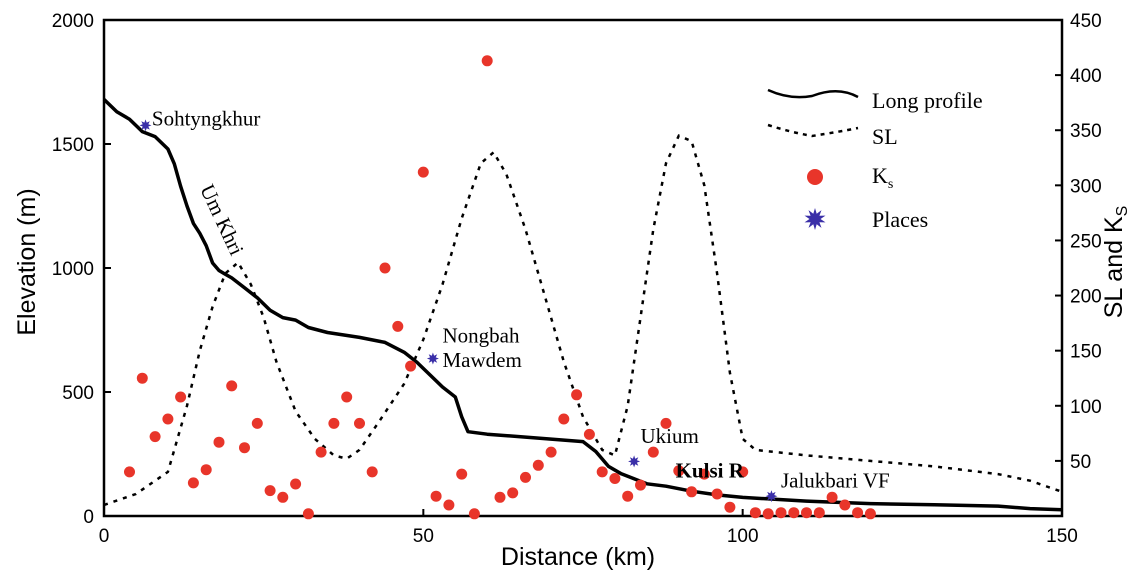 The height and width of the screenshot is (572, 1147). I want to click on y2-tick-label: 400, so click(1086, 76).